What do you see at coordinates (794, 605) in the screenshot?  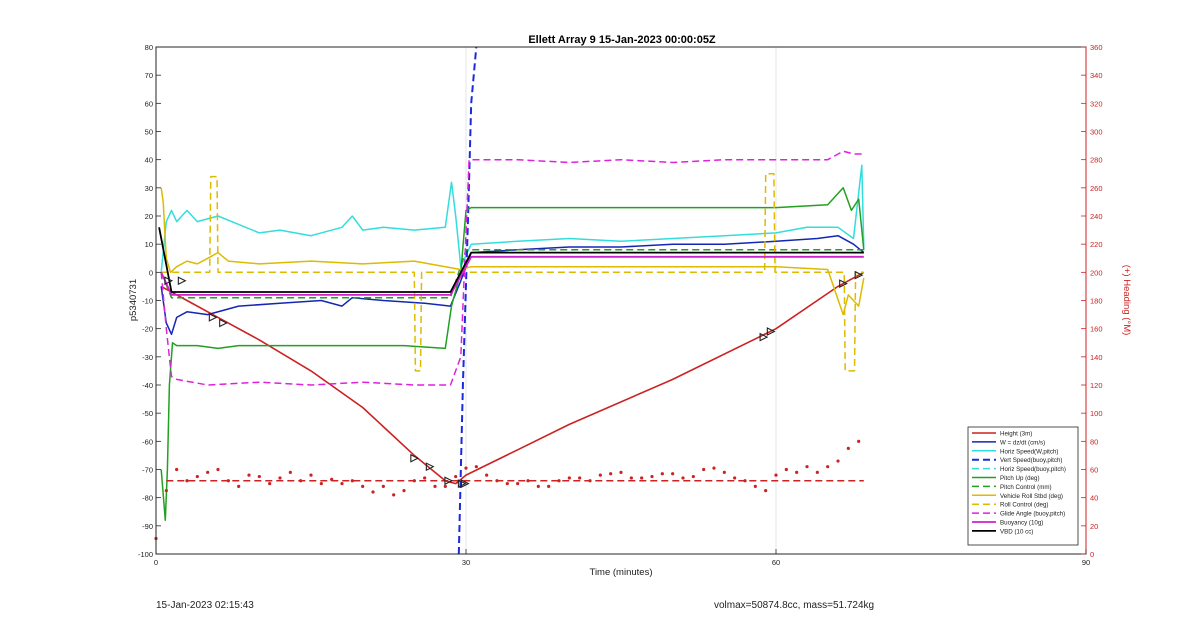 I see `footer-vol-mass: volmax=50874.8cc, mass=51.724kg` at bounding box center [794, 605].